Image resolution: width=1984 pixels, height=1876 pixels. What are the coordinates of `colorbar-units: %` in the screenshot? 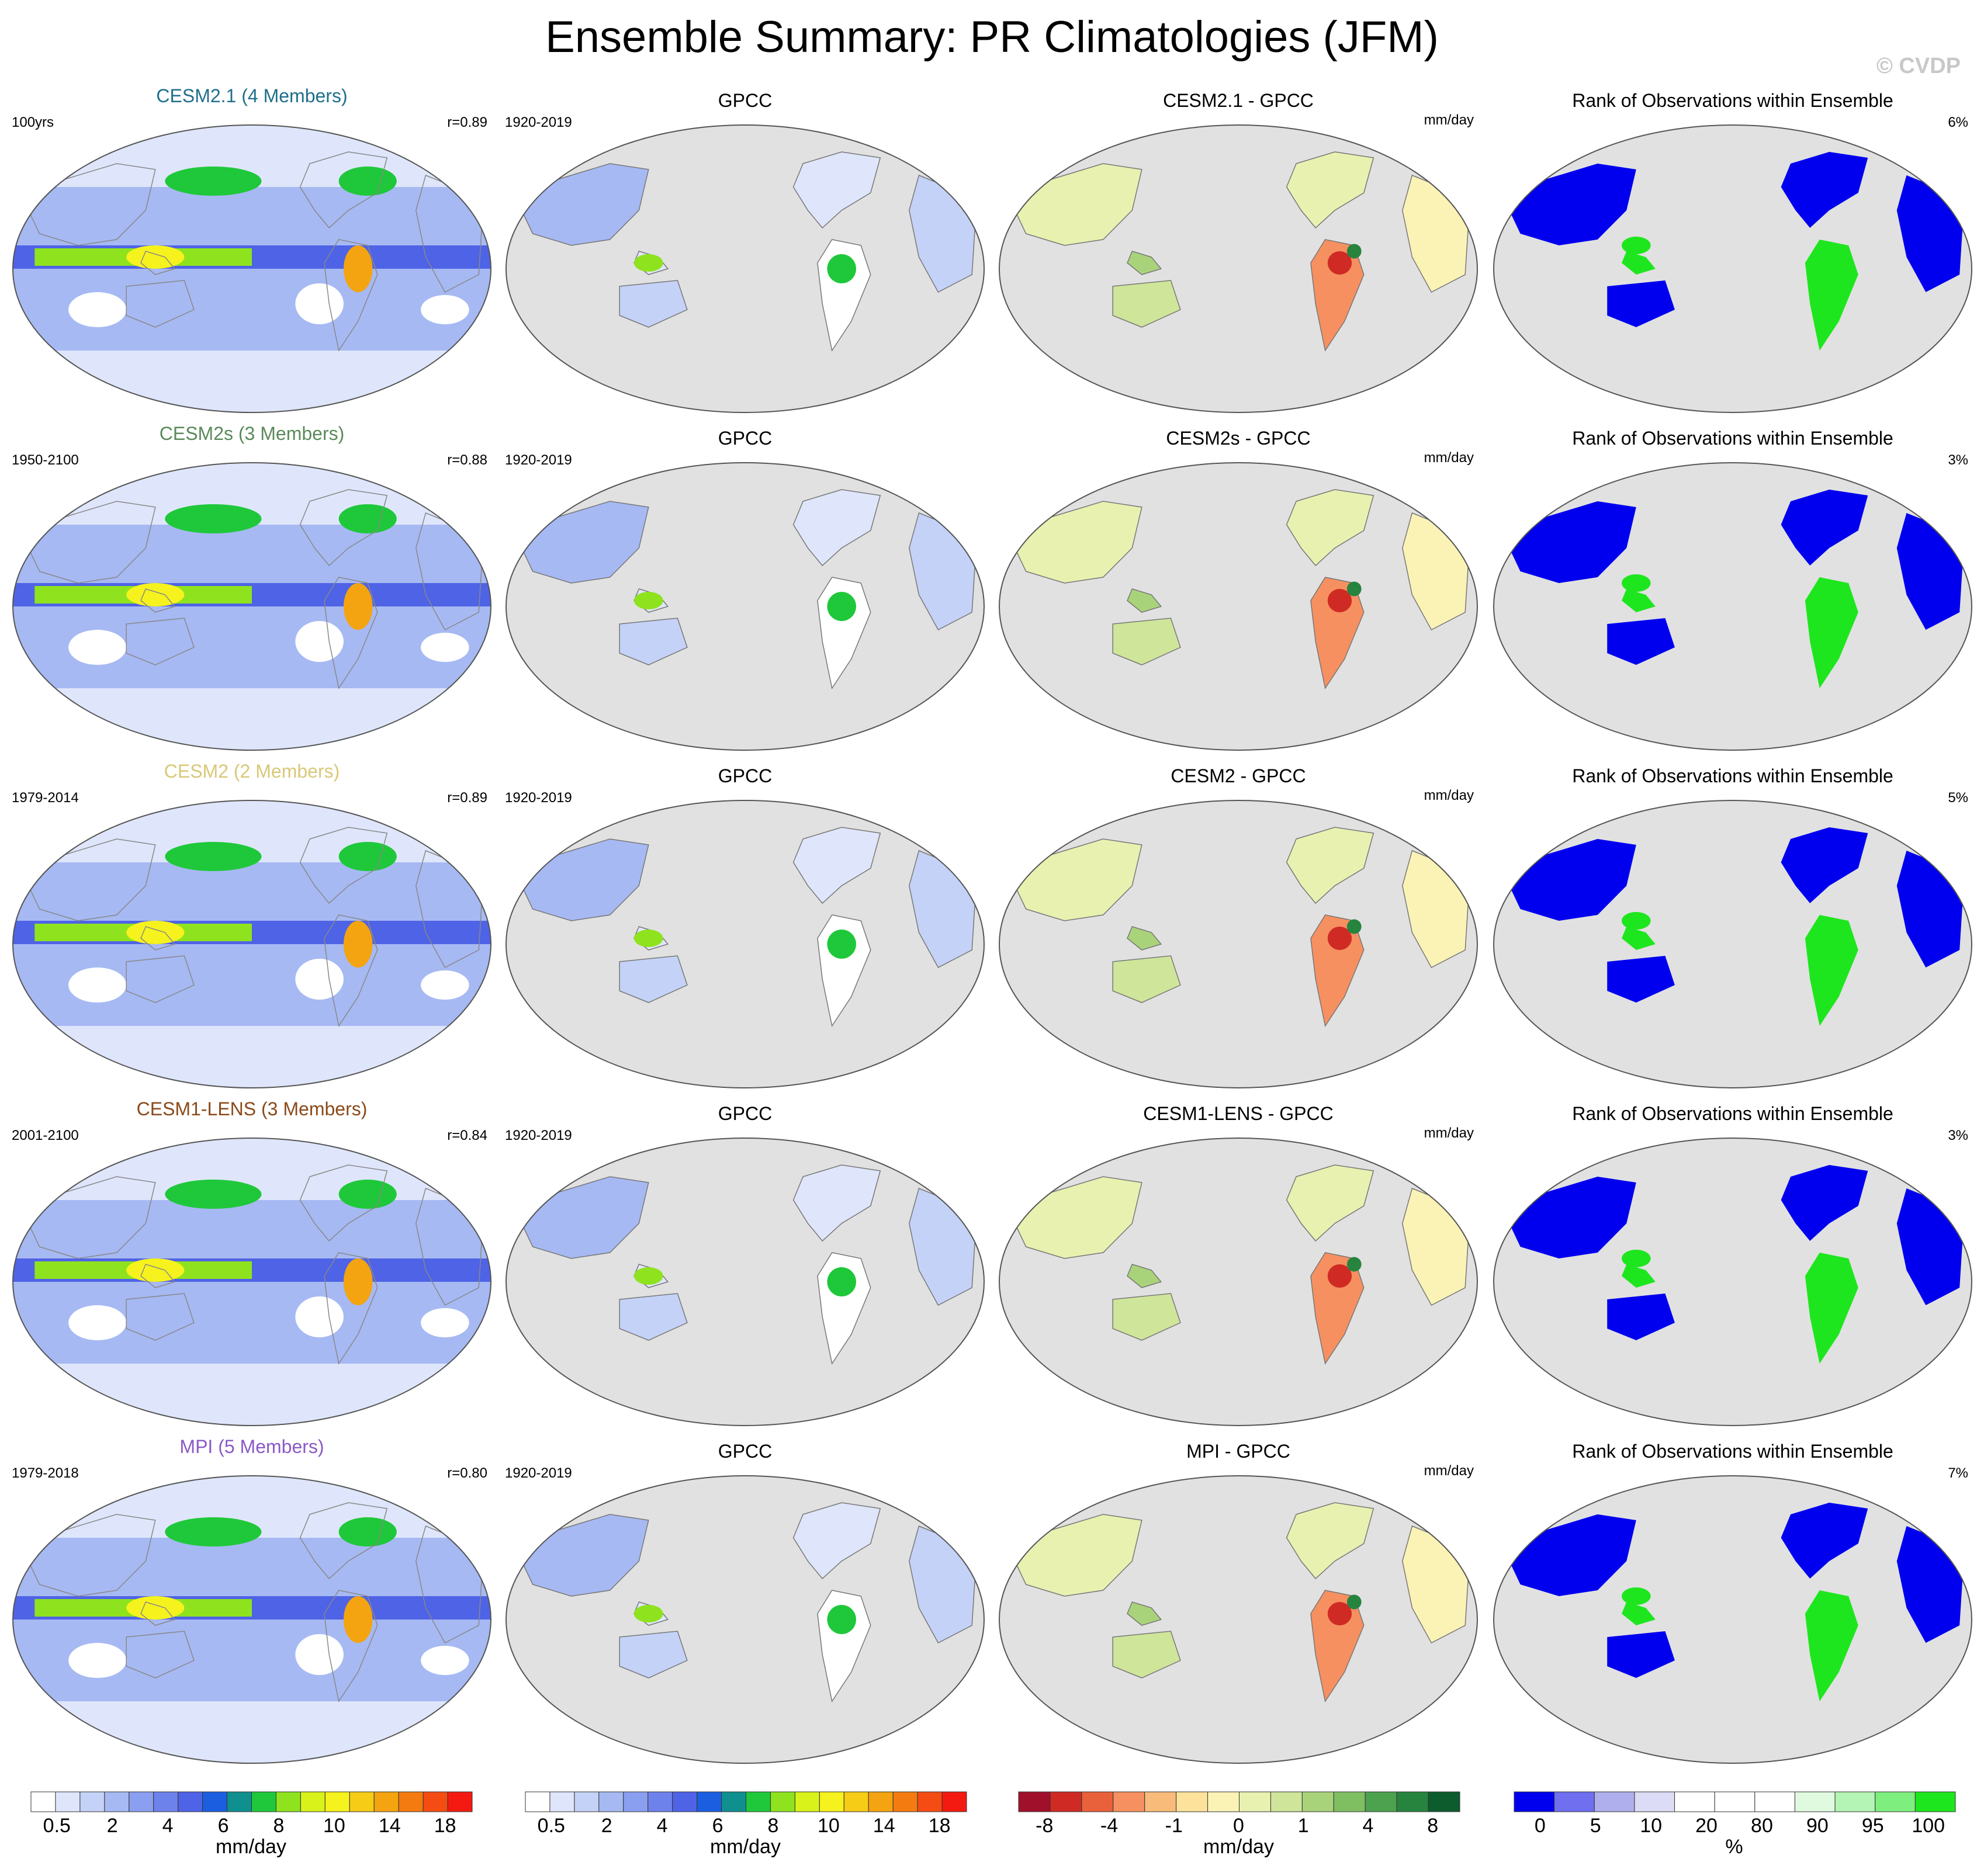 It's located at (1734, 1847).